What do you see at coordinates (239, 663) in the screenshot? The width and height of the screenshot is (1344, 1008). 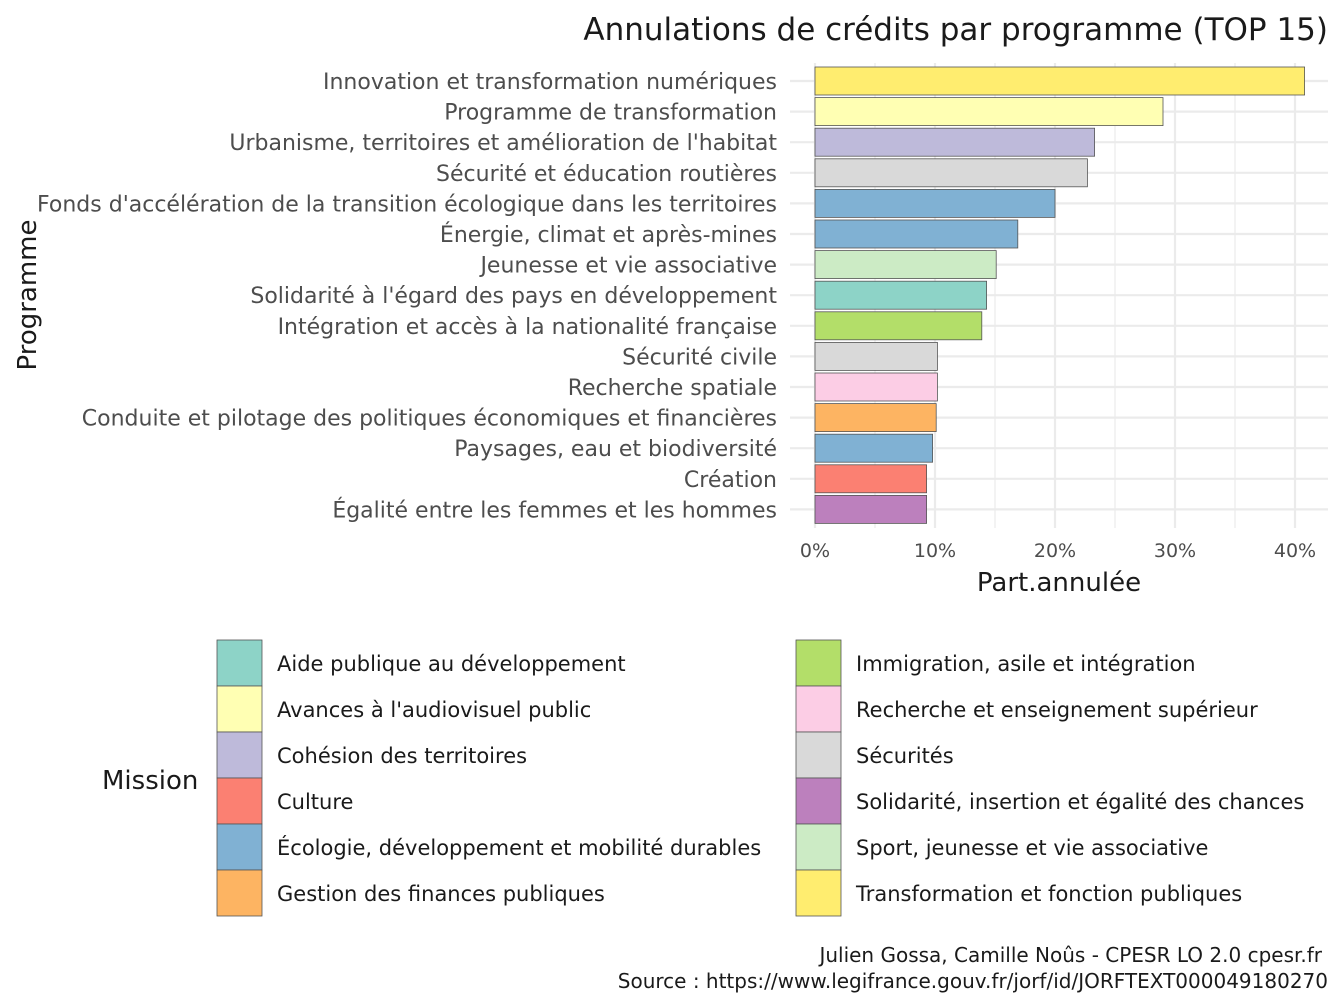 I see `legend-key-aide-publique-au-developpement` at bounding box center [239, 663].